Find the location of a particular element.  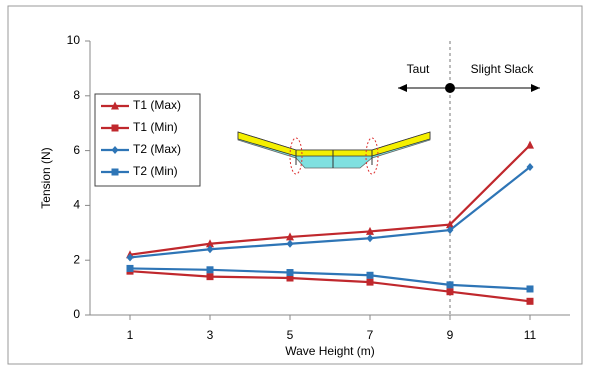

pivot-dot is located at coordinates (450, 88).